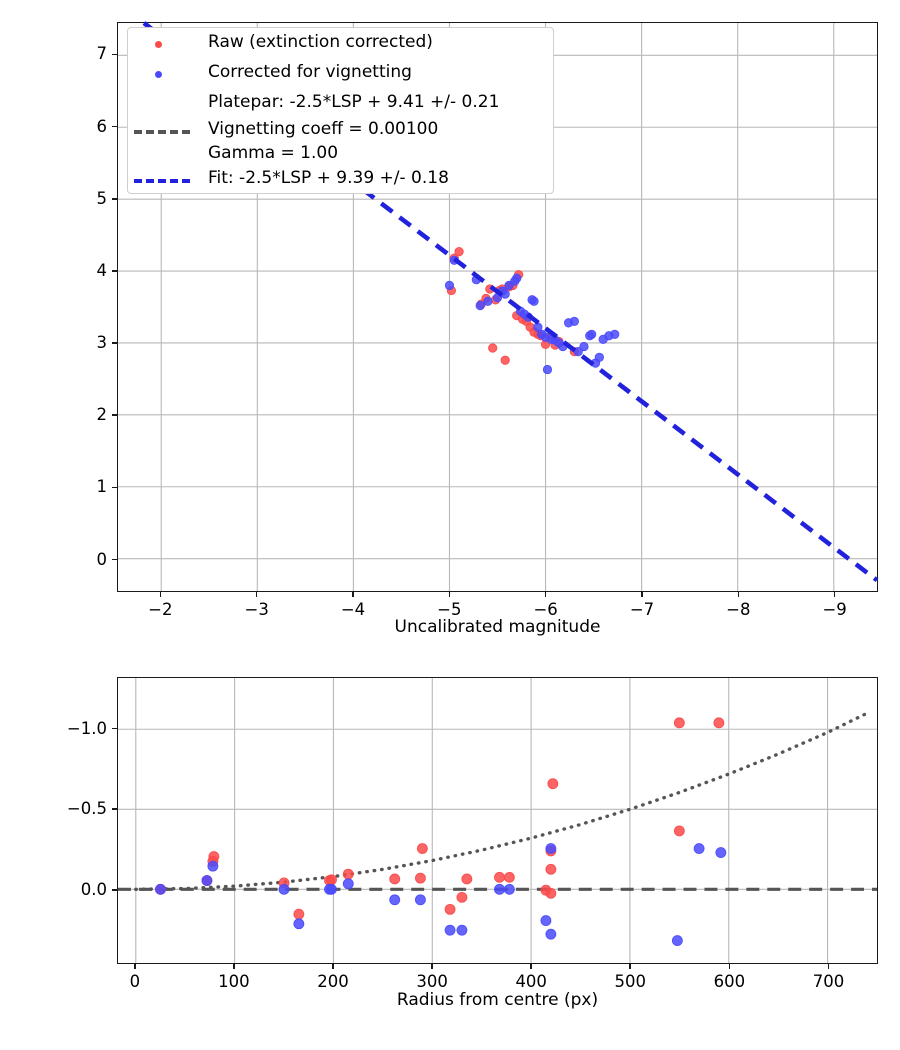  Describe the element at coordinates (102, 198) in the screenshot. I see `tick-label-y: 5` at that location.